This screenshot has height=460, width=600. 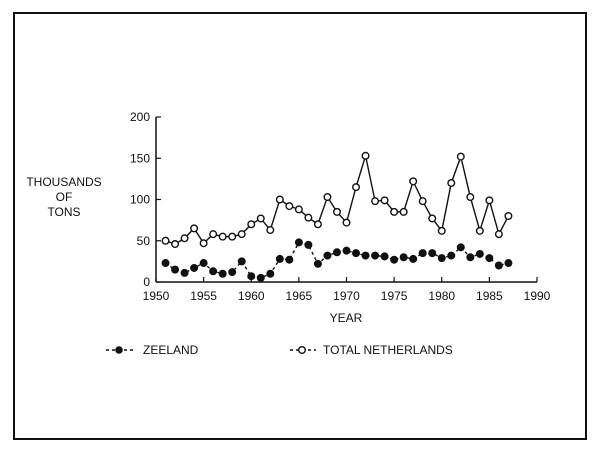 I want to click on y-tick-label: 200, so click(x=140, y=117).